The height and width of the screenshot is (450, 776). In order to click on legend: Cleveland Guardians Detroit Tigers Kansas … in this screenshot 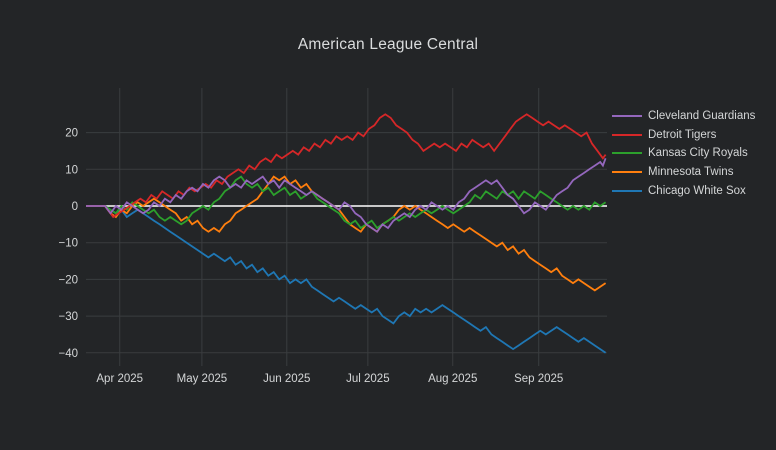, I will do `click(683, 153)`.